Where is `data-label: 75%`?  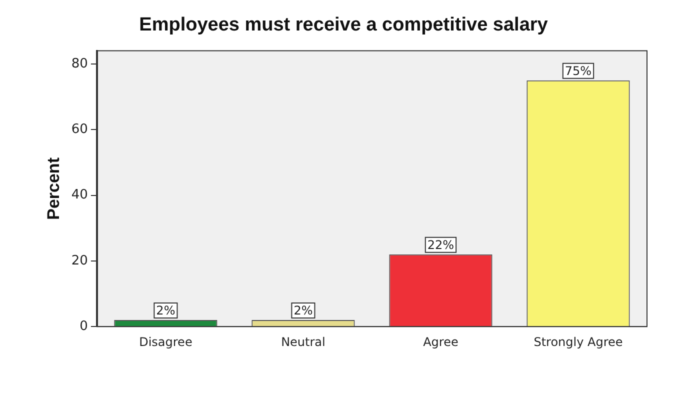 data-label: 75% is located at coordinates (578, 71).